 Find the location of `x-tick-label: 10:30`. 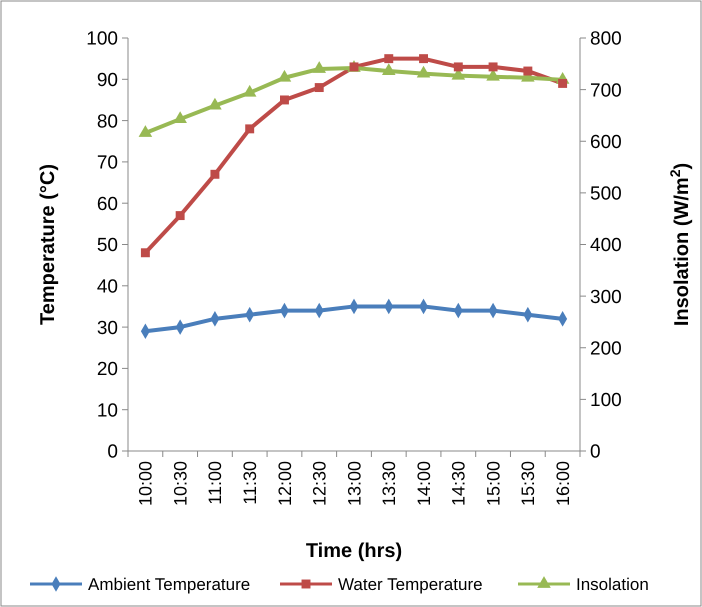

x-tick-label: 10:30 is located at coordinates (180, 483).